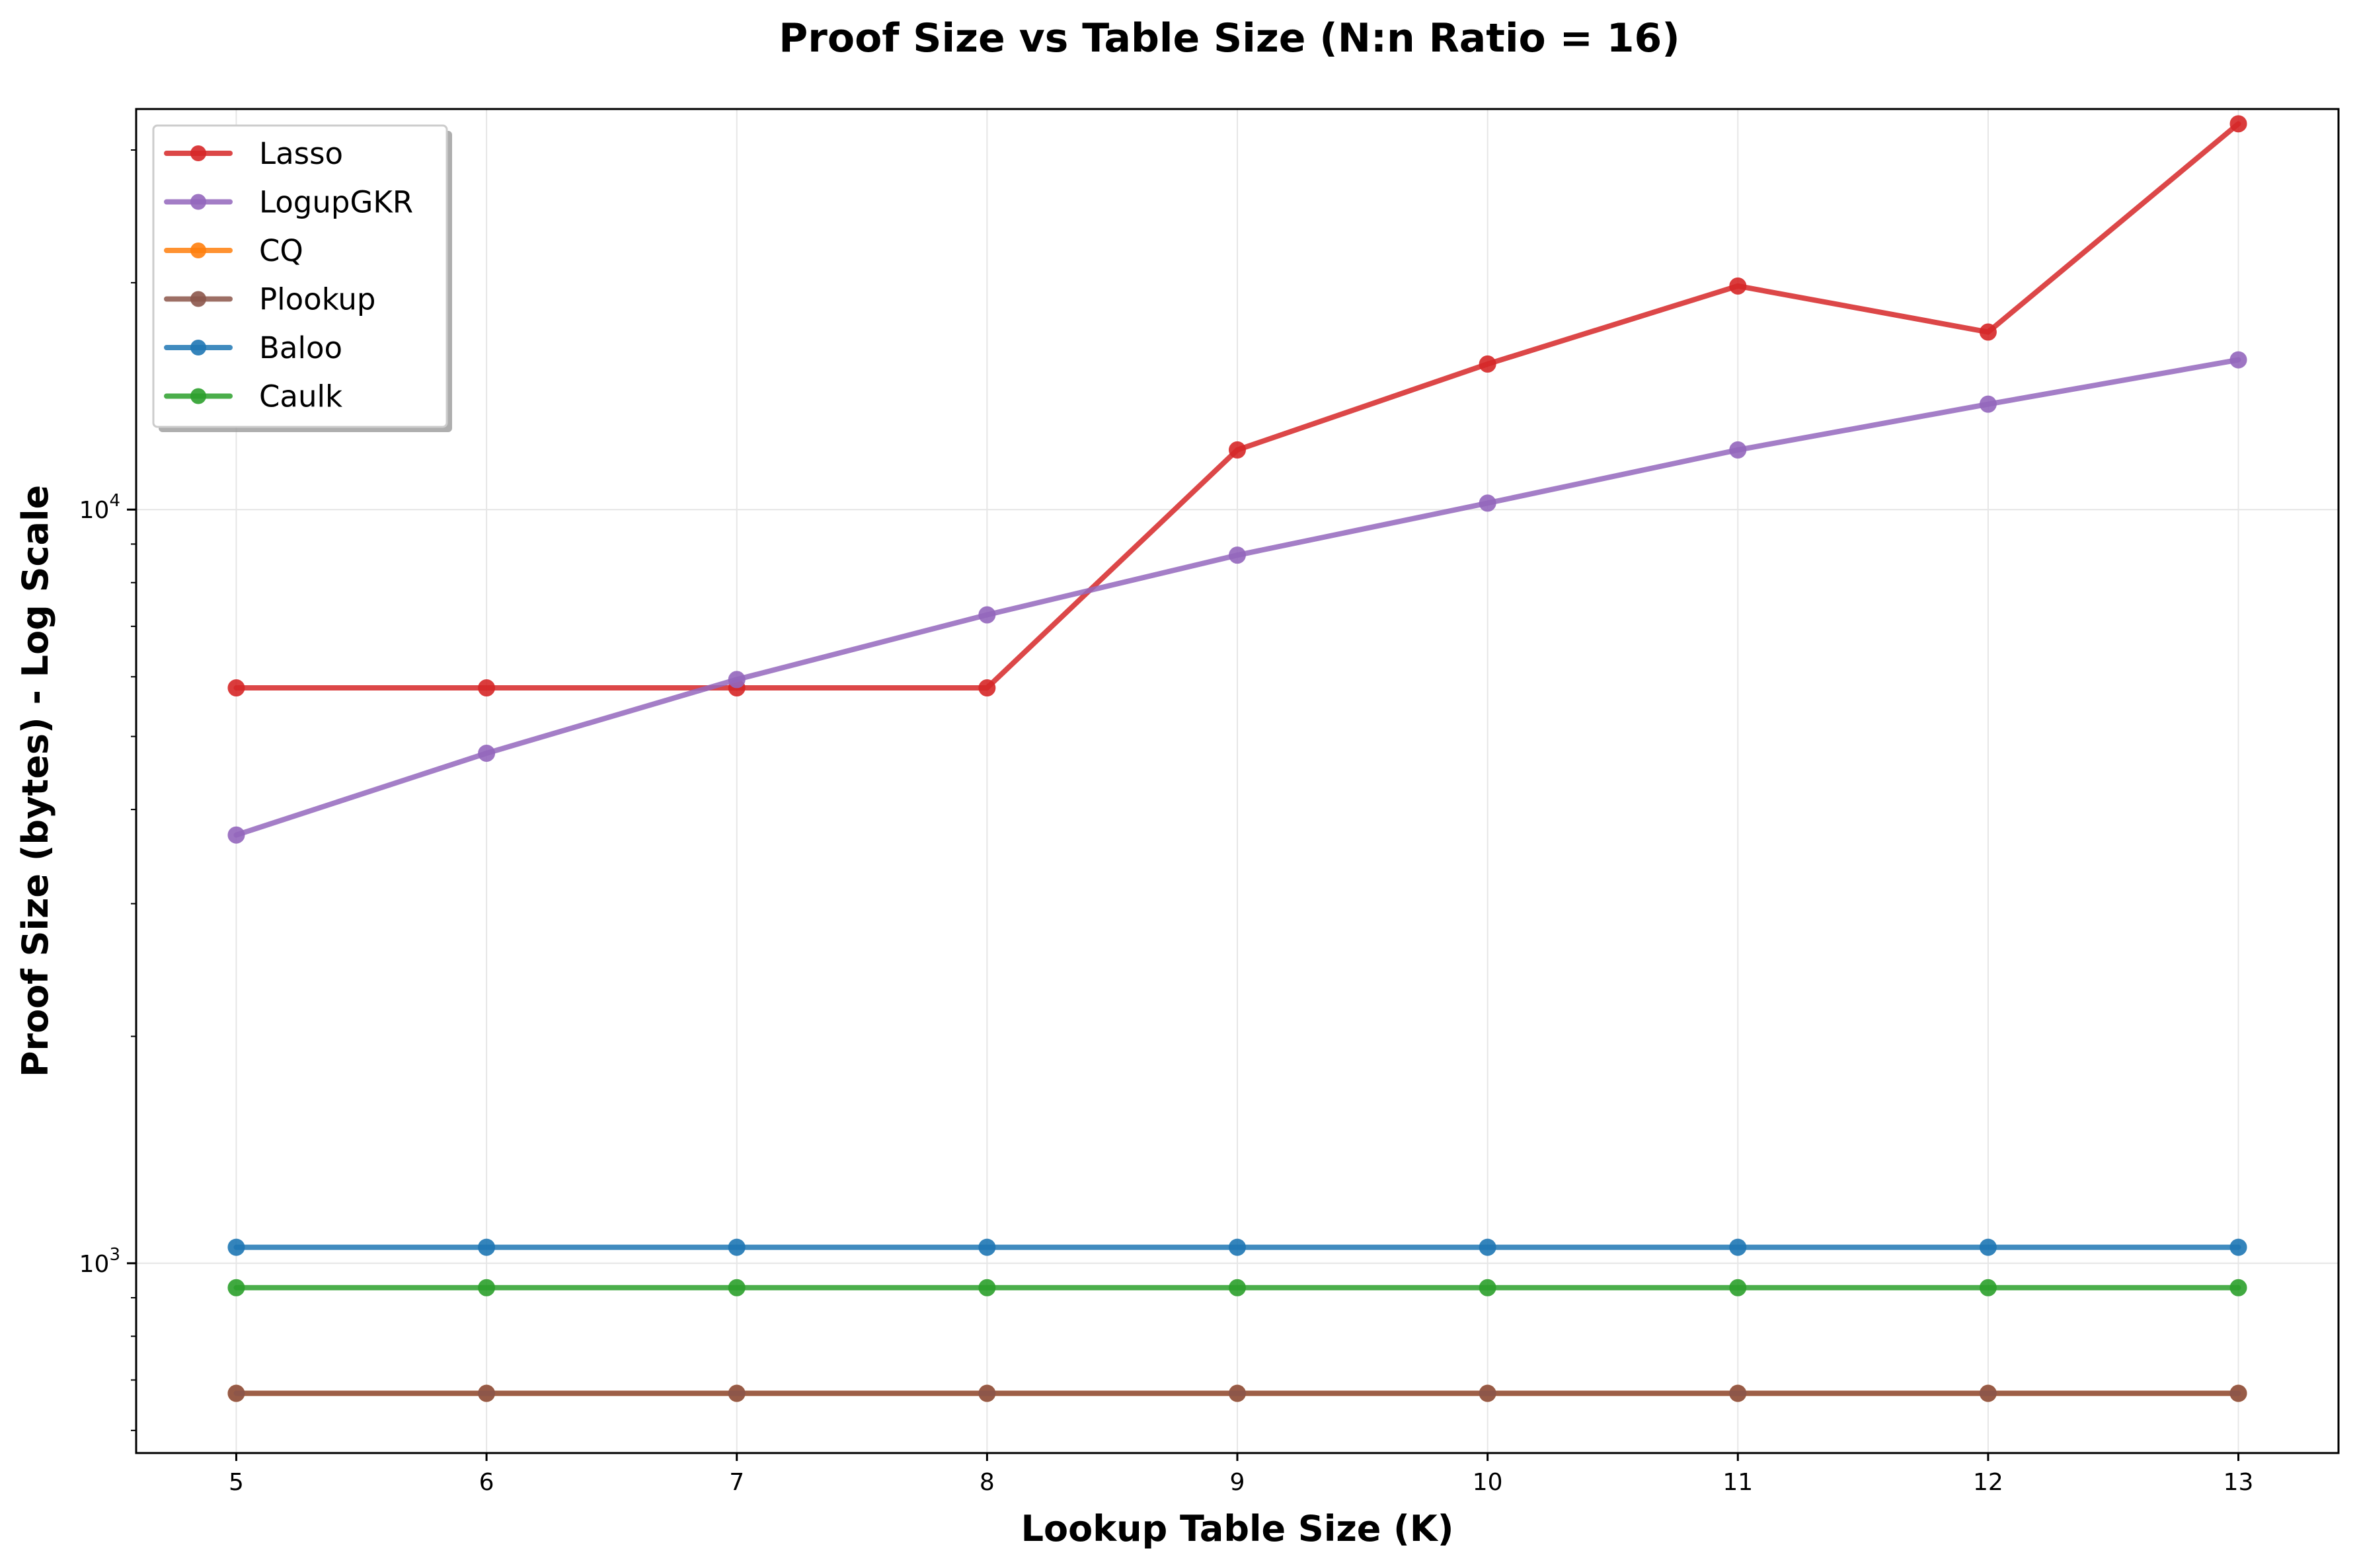  What do you see at coordinates (317, 299) in the screenshot?
I see `legend-label: Plookup` at bounding box center [317, 299].